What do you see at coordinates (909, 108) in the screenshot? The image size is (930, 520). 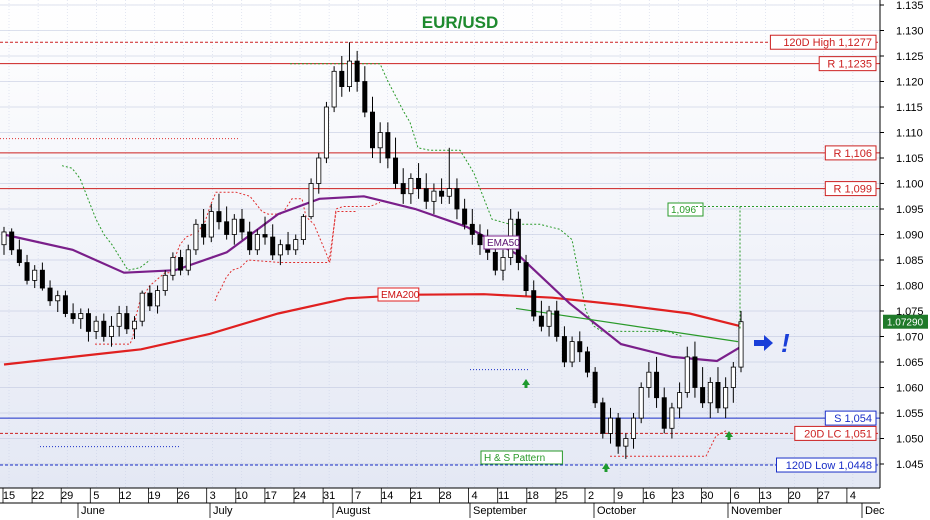 I see `y-tick-label: 1.115` at bounding box center [909, 108].